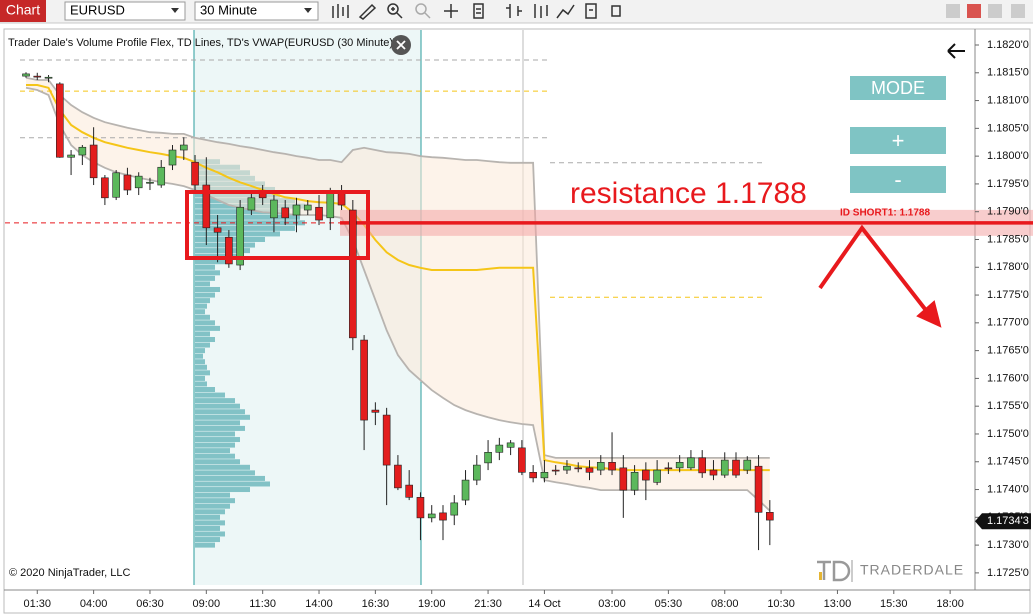 Image resolution: width=1033 pixels, height=614 pixels. What do you see at coordinates (94, 604) in the screenshot?
I see `x-tick-label: 04:00` at bounding box center [94, 604].